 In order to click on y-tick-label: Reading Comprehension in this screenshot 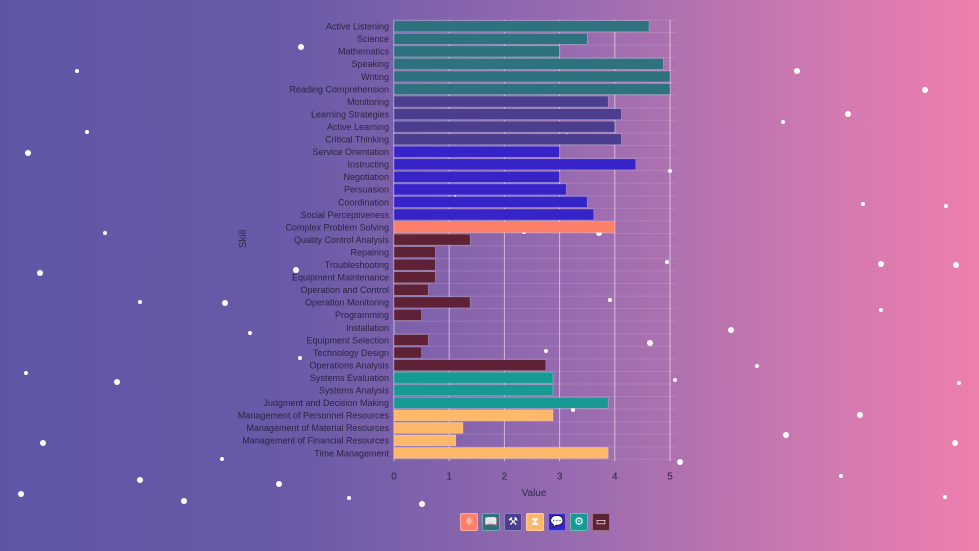, I will do `click(339, 89)`.